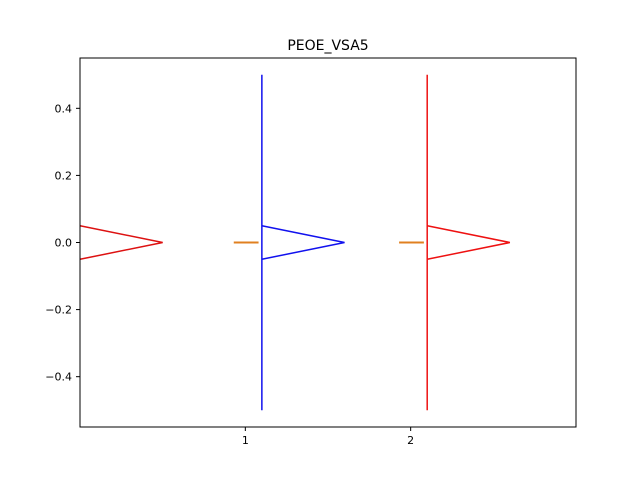 This screenshot has width=640, height=480. Describe the element at coordinates (64, 108) in the screenshot. I see `y-tick-label-4: 0.4` at that location.